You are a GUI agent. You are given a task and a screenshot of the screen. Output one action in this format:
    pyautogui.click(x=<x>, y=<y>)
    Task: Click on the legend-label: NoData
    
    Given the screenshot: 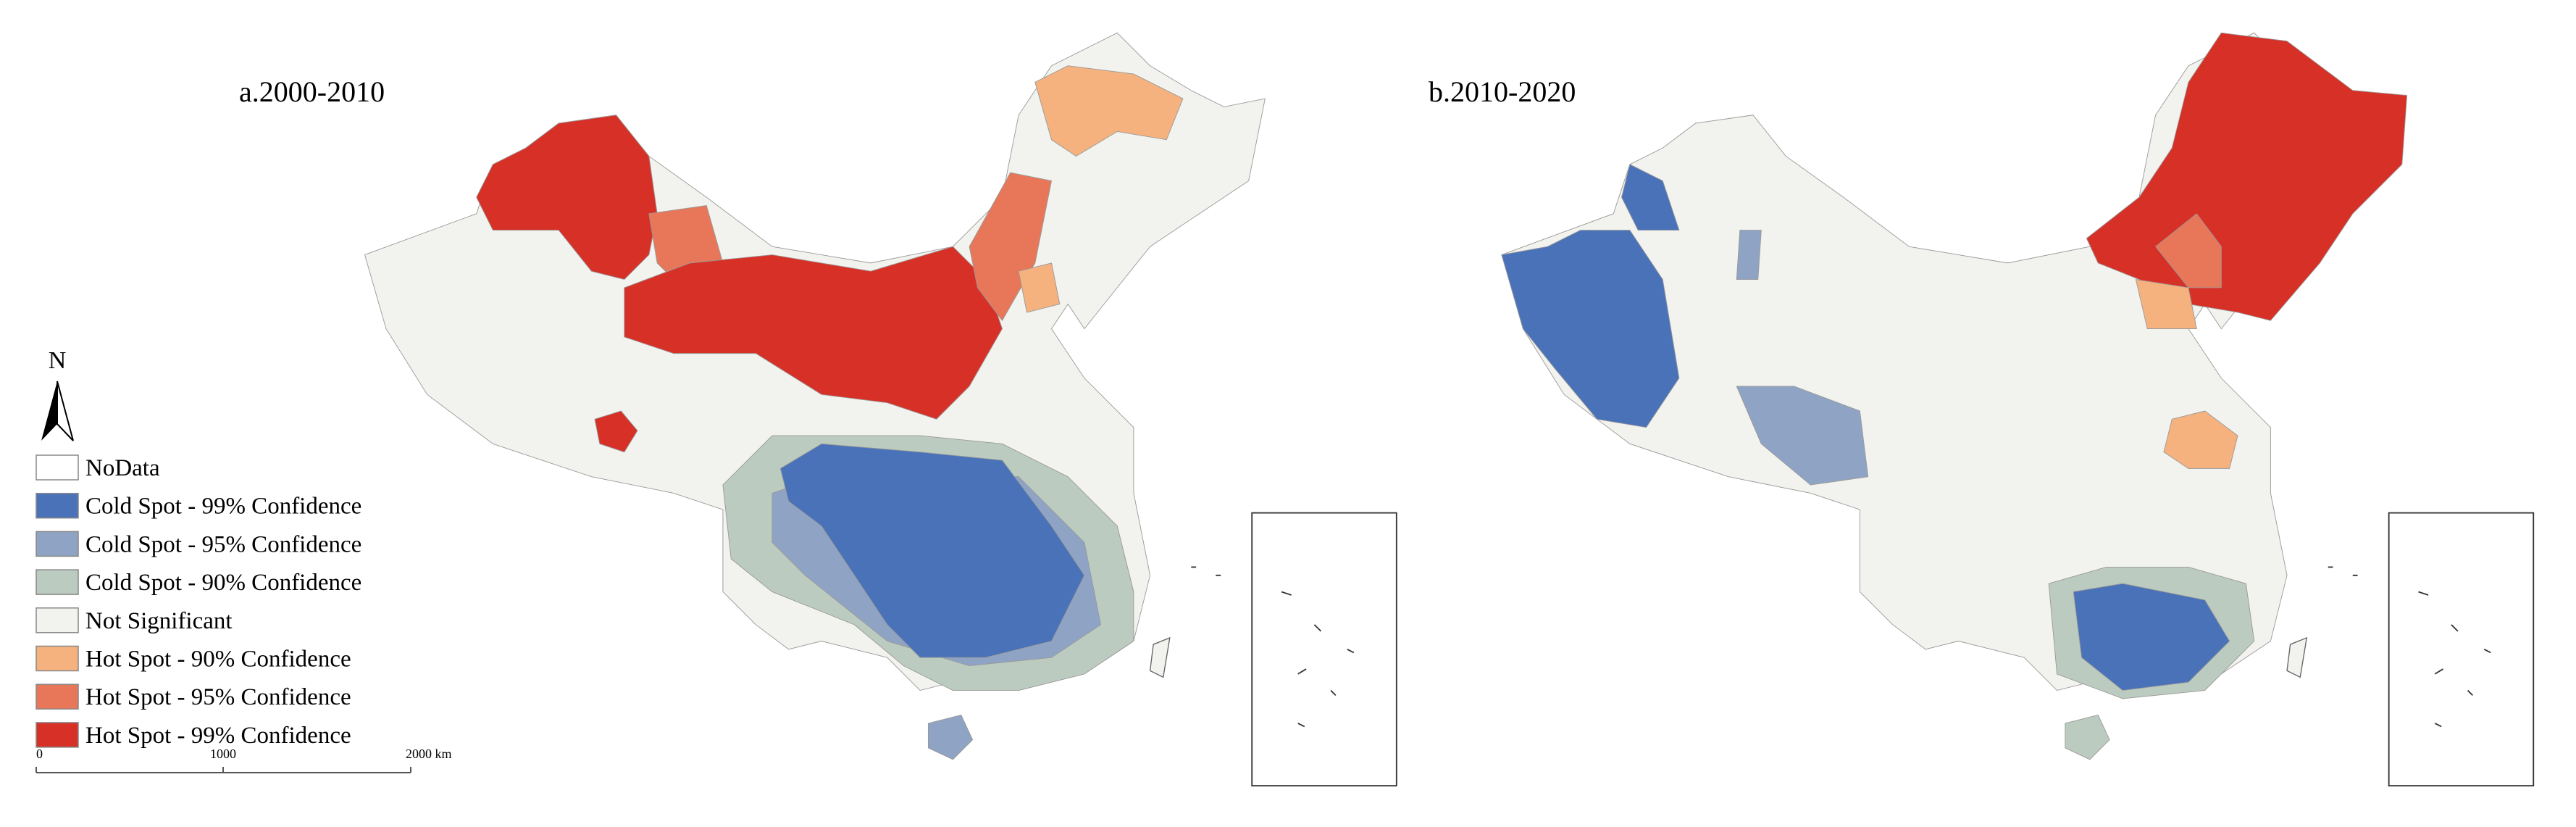 What is the action you would take?
    pyautogui.click(x=123, y=468)
    